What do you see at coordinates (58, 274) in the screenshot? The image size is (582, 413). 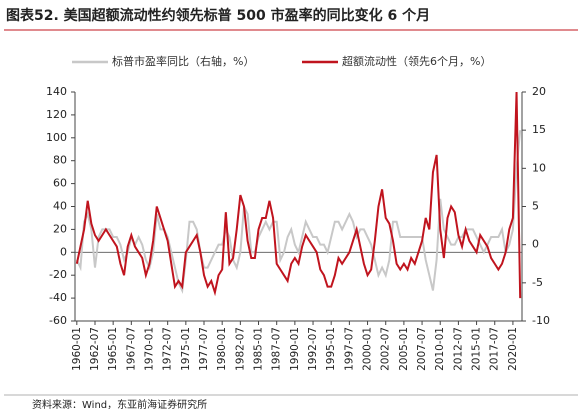 I see `y-tick-label: -20` at bounding box center [58, 274].